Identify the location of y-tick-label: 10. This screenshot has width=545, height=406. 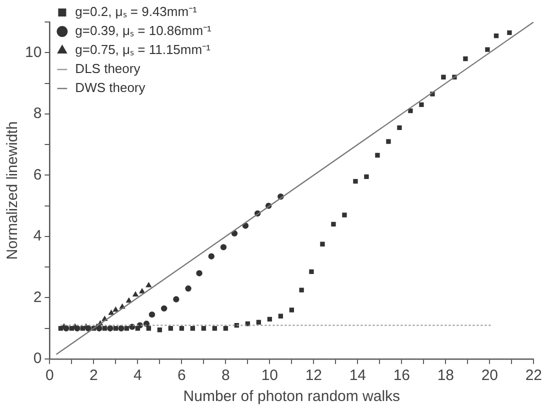
(33, 52).